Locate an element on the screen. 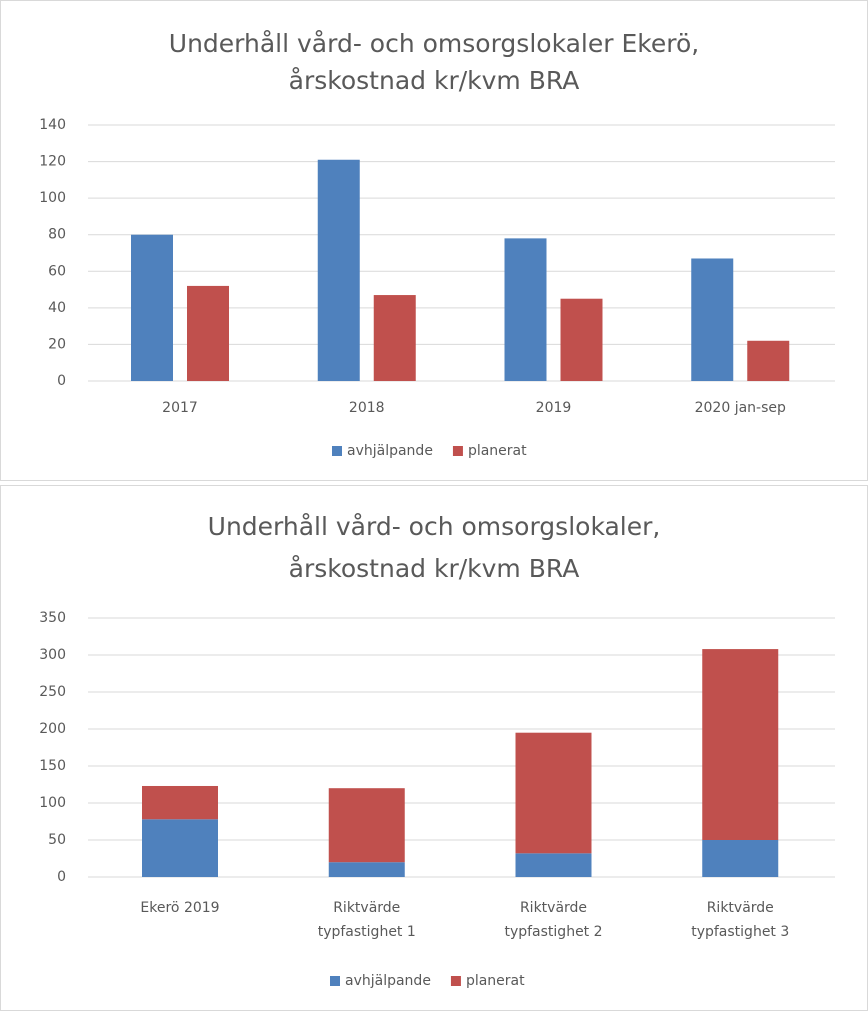 The height and width of the screenshot is (1011, 868). x-tick-label: typfastighet 1 is located at coordinates (367, 932).